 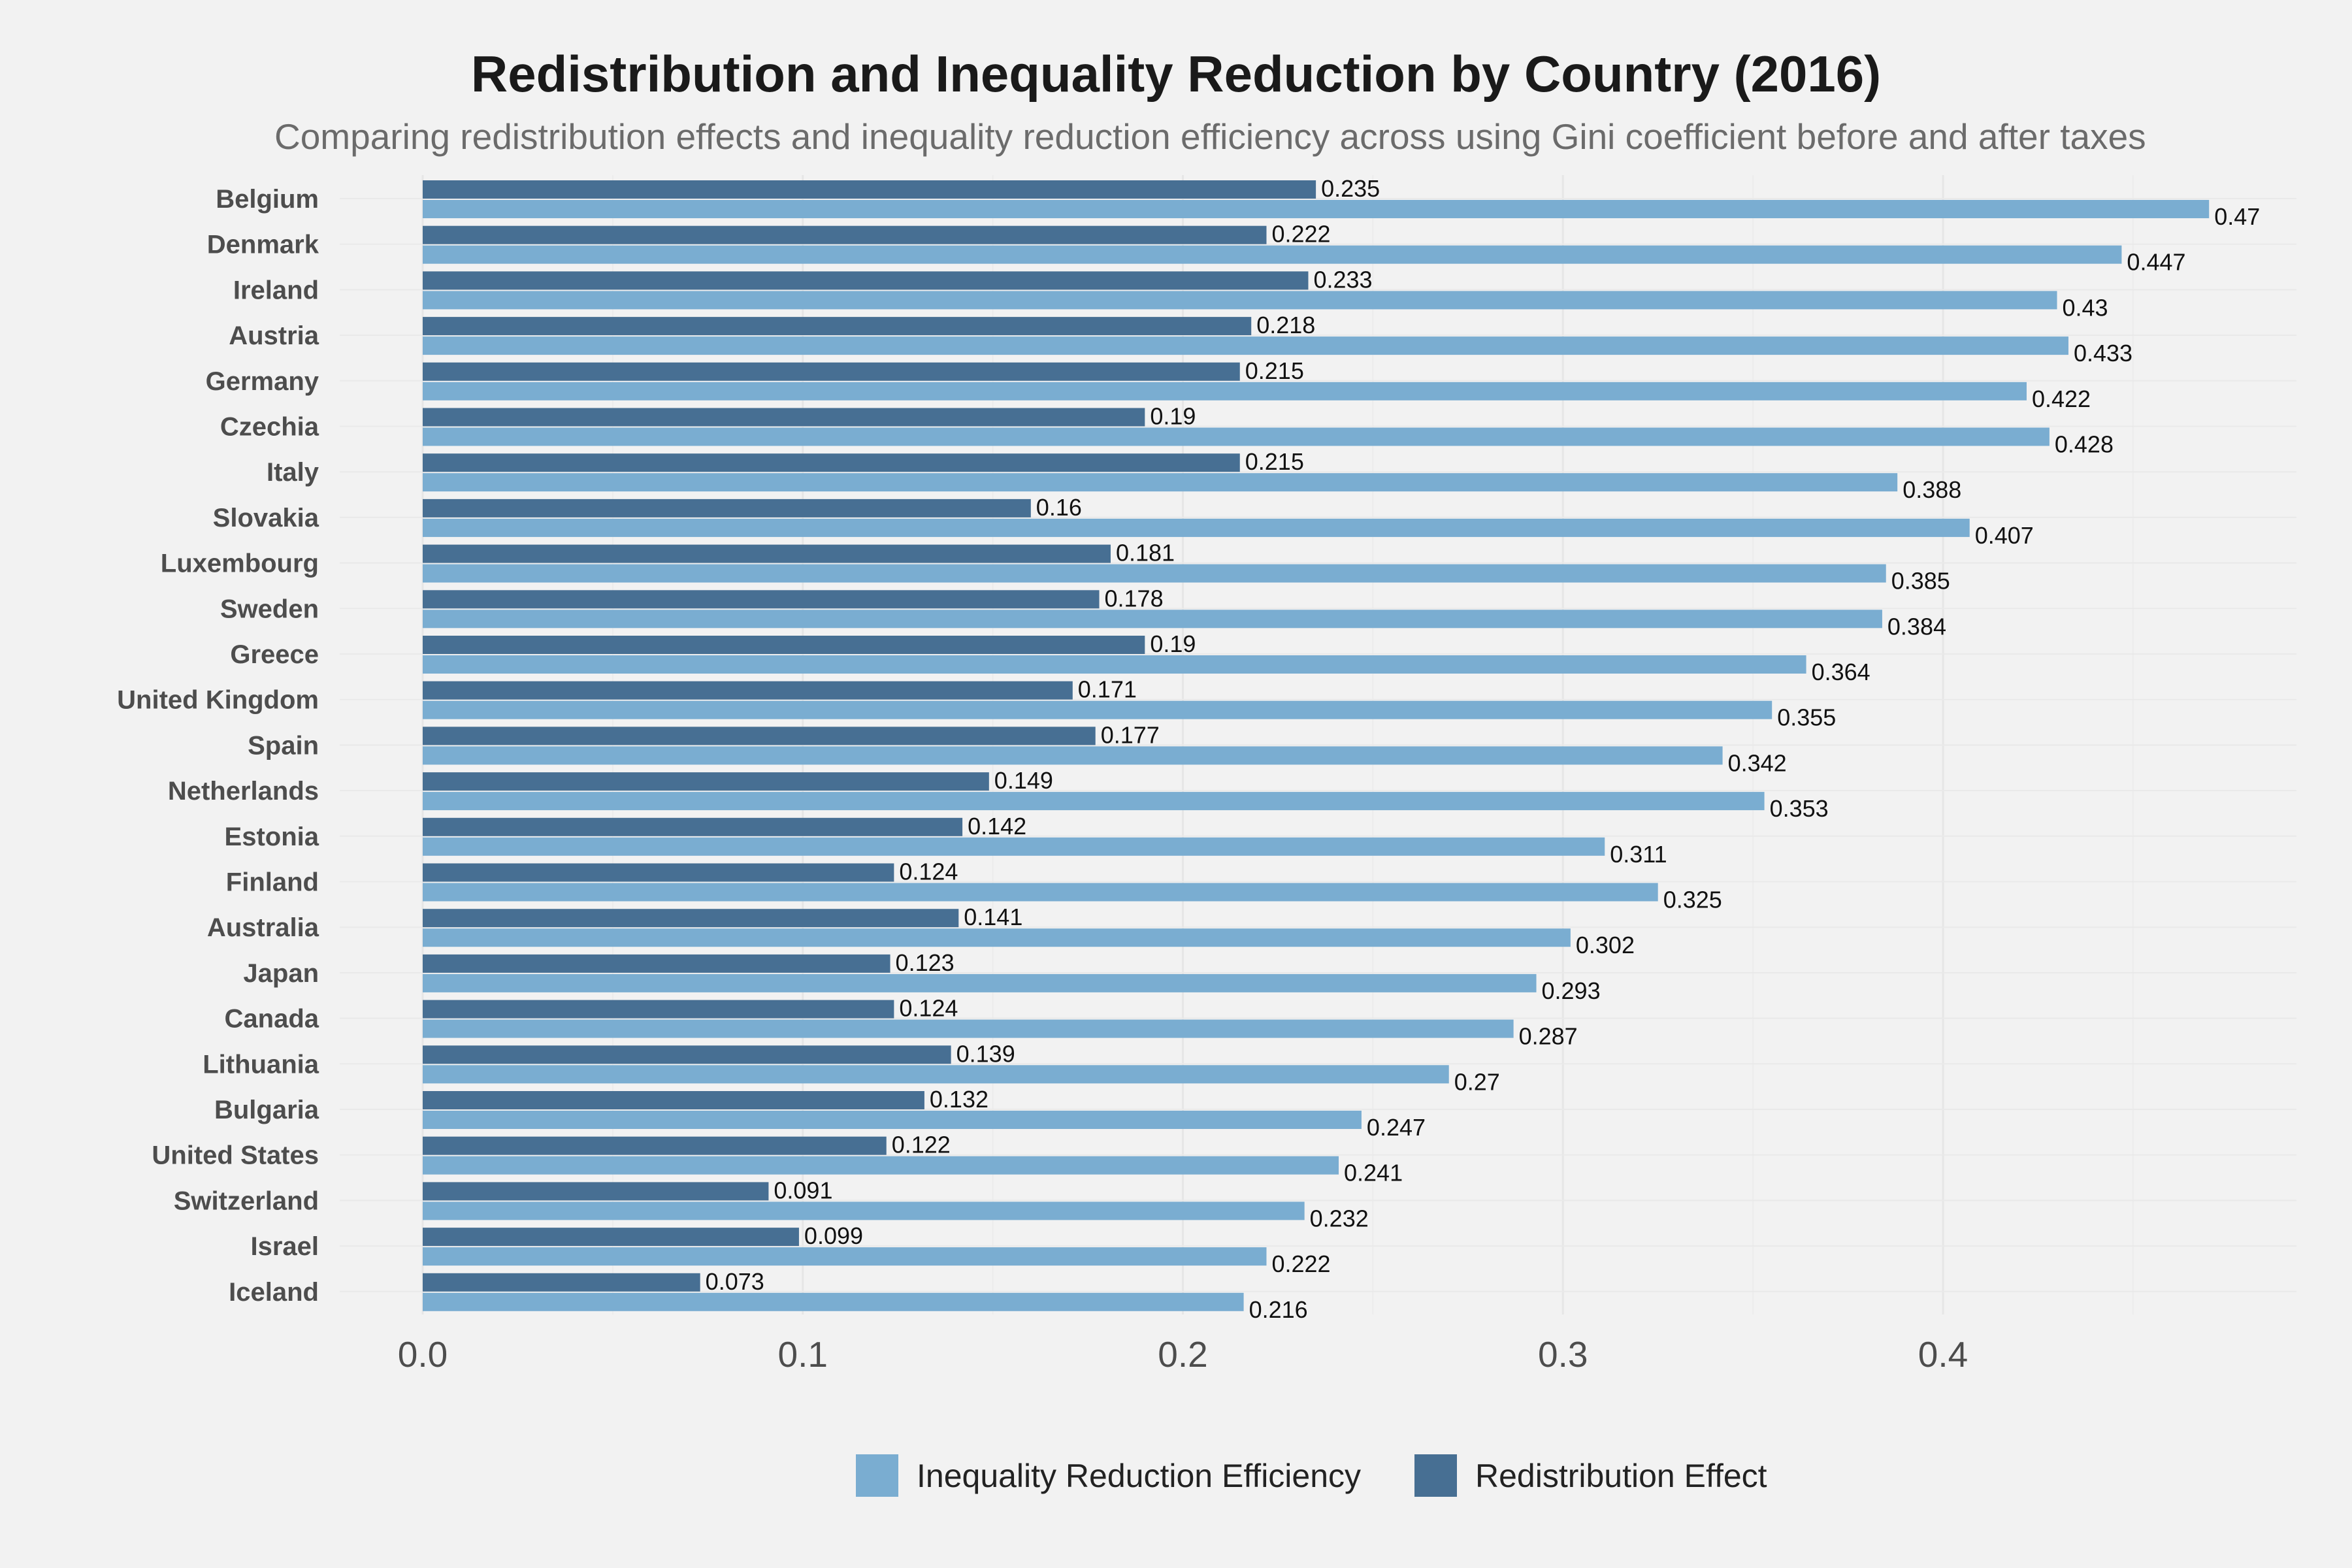 I want to click on data-label-inequality-reduction-efficiency: 0.342, so click(x=1757, y=762).